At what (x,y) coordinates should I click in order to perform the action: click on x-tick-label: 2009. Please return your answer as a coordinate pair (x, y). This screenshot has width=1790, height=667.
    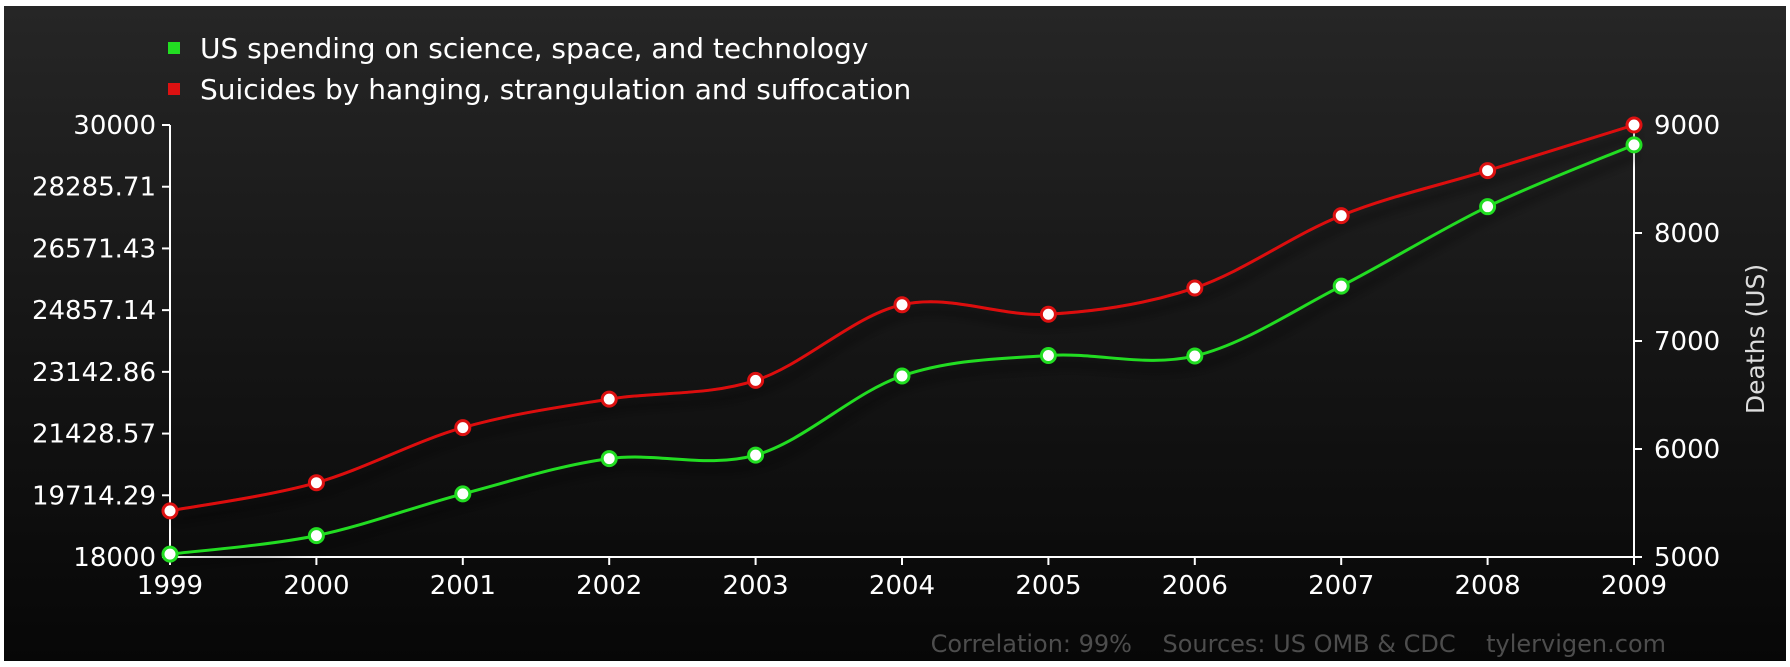
    Looking at the image, I should click on (1634, 586).